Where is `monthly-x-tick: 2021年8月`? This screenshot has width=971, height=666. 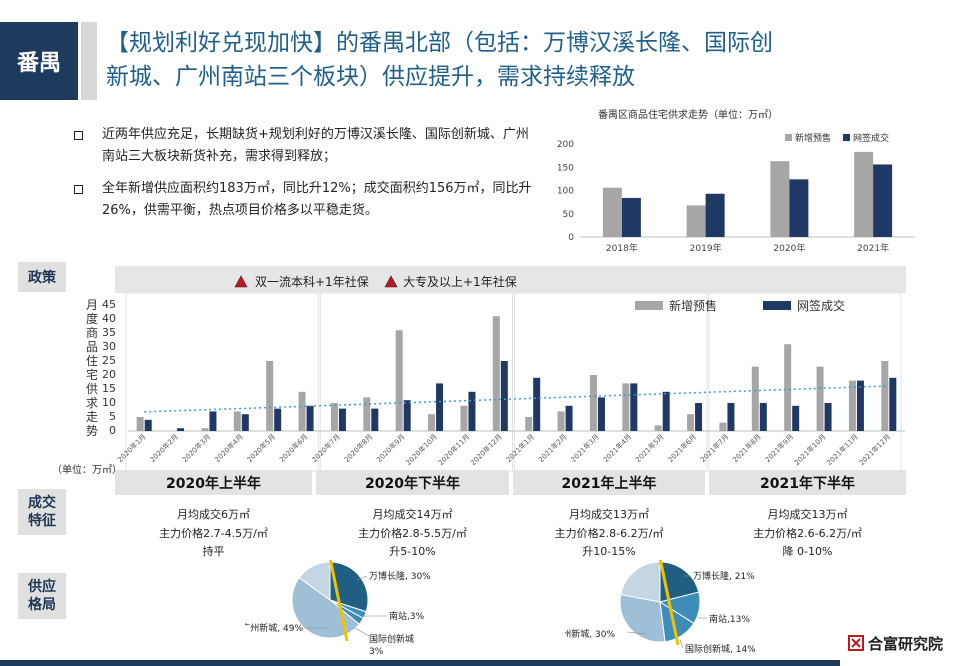 monthly-x-tick: 2021年8月 is located at coordinates (747, 448).